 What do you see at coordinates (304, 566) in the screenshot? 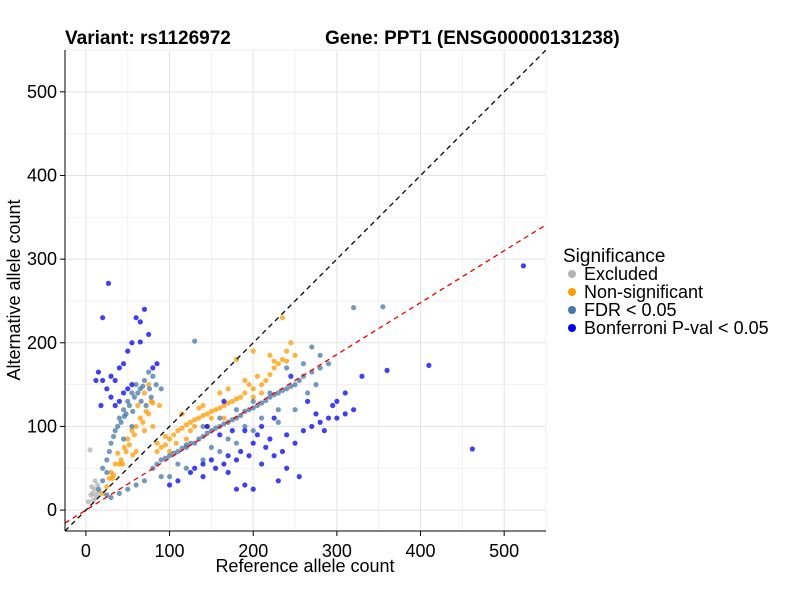
I see `x-axis-title: Reference allele count` at bounding box center [304, 566].